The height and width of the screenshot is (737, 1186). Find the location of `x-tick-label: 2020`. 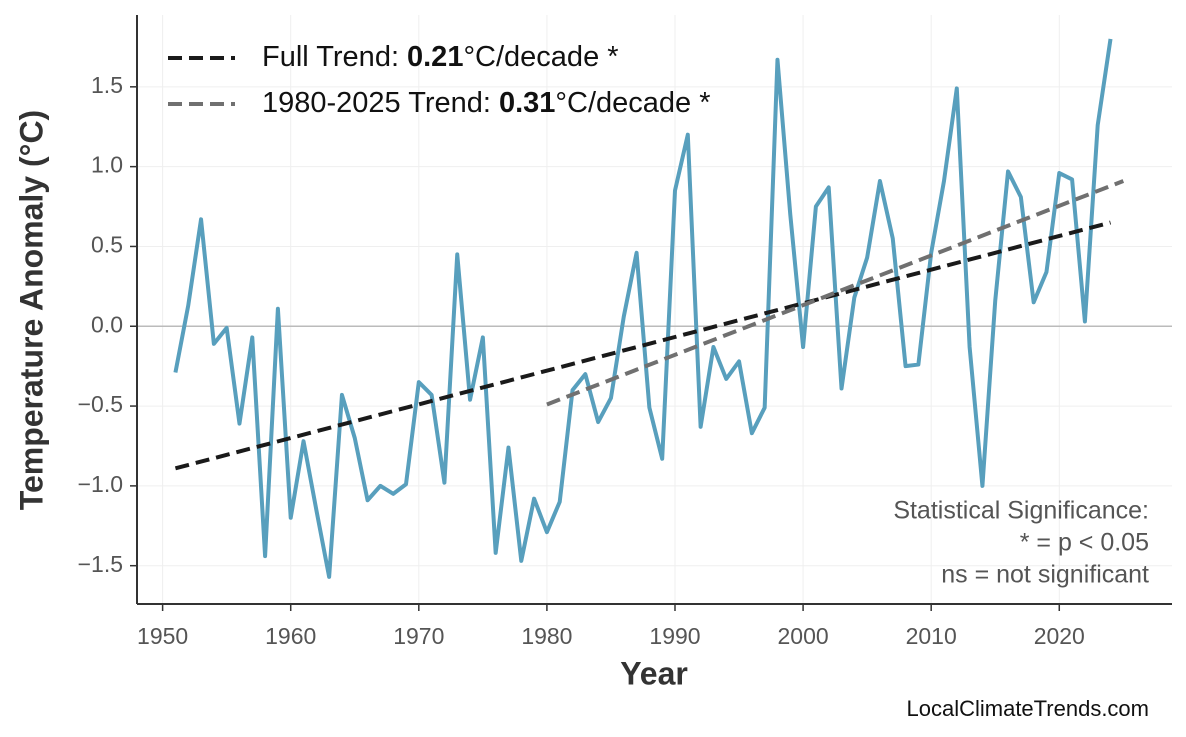

x-tick-label: 2020 is located at coordinates (1059, 636).